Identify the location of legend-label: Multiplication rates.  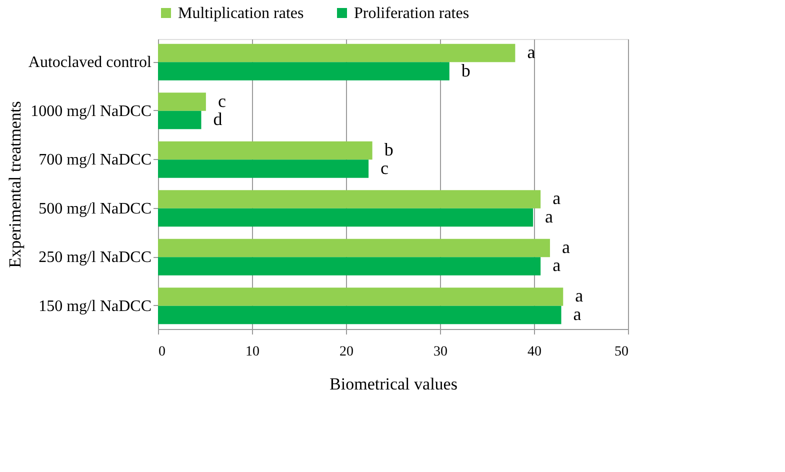
(241, 13).